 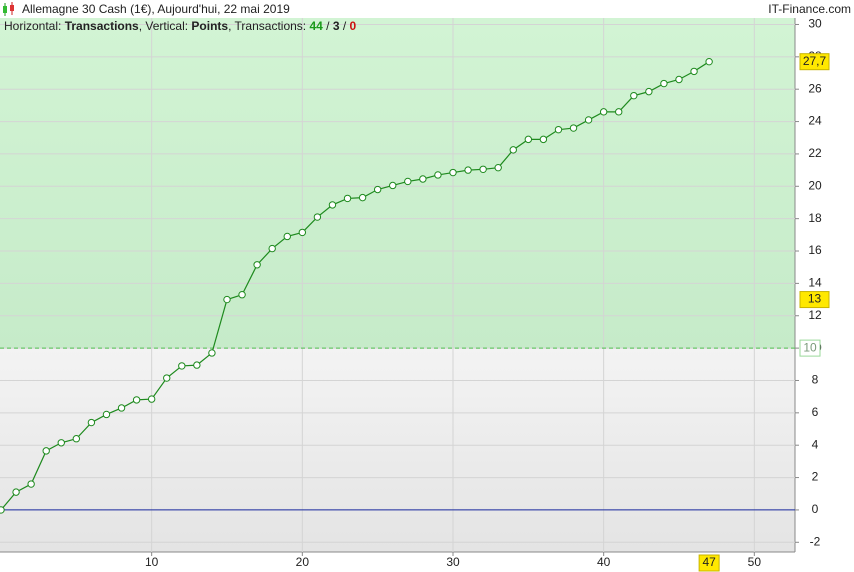 I want to click on x-tick-label: 50, so click(x=755, y=562).